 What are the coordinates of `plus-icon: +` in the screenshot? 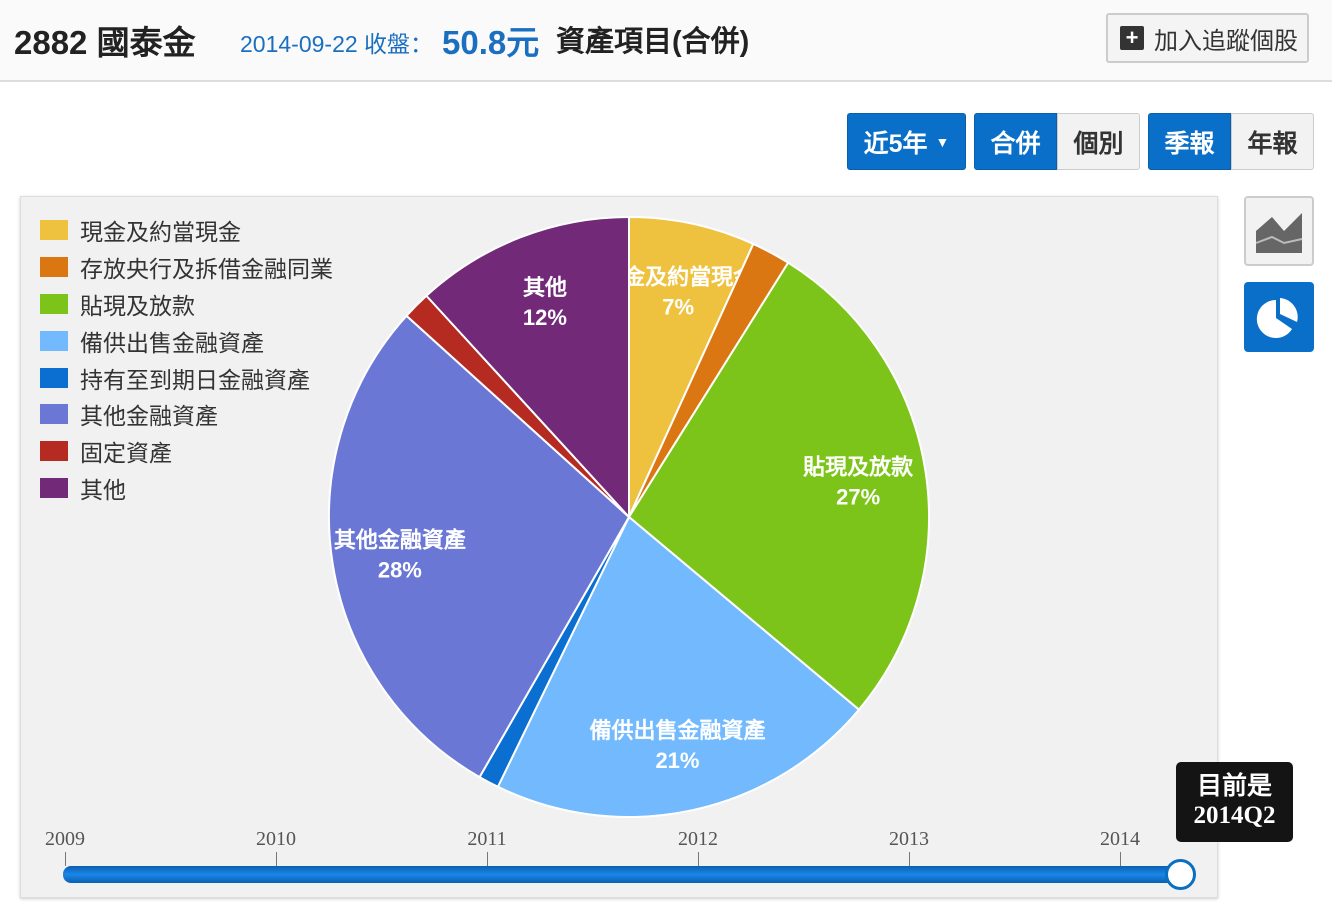 It's located at (1132, 37).